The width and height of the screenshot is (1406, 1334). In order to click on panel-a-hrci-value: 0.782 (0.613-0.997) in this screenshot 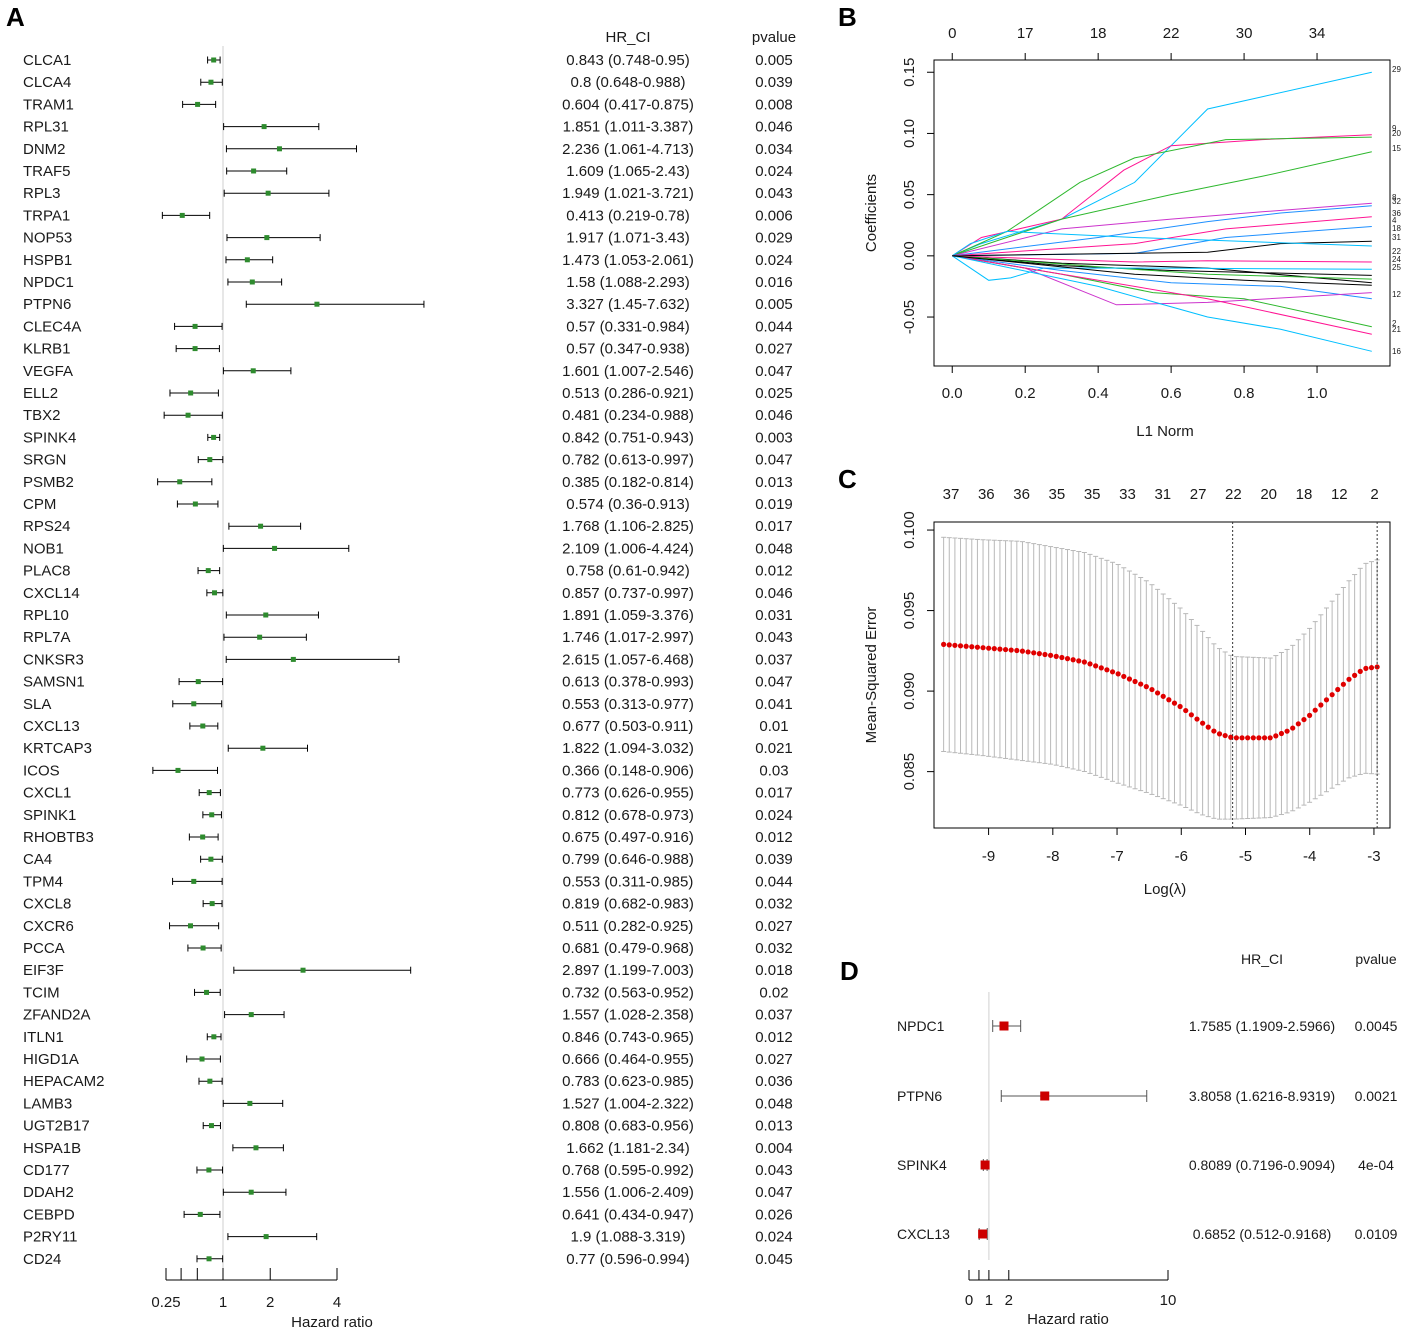, I will do `click(628, 460)`.